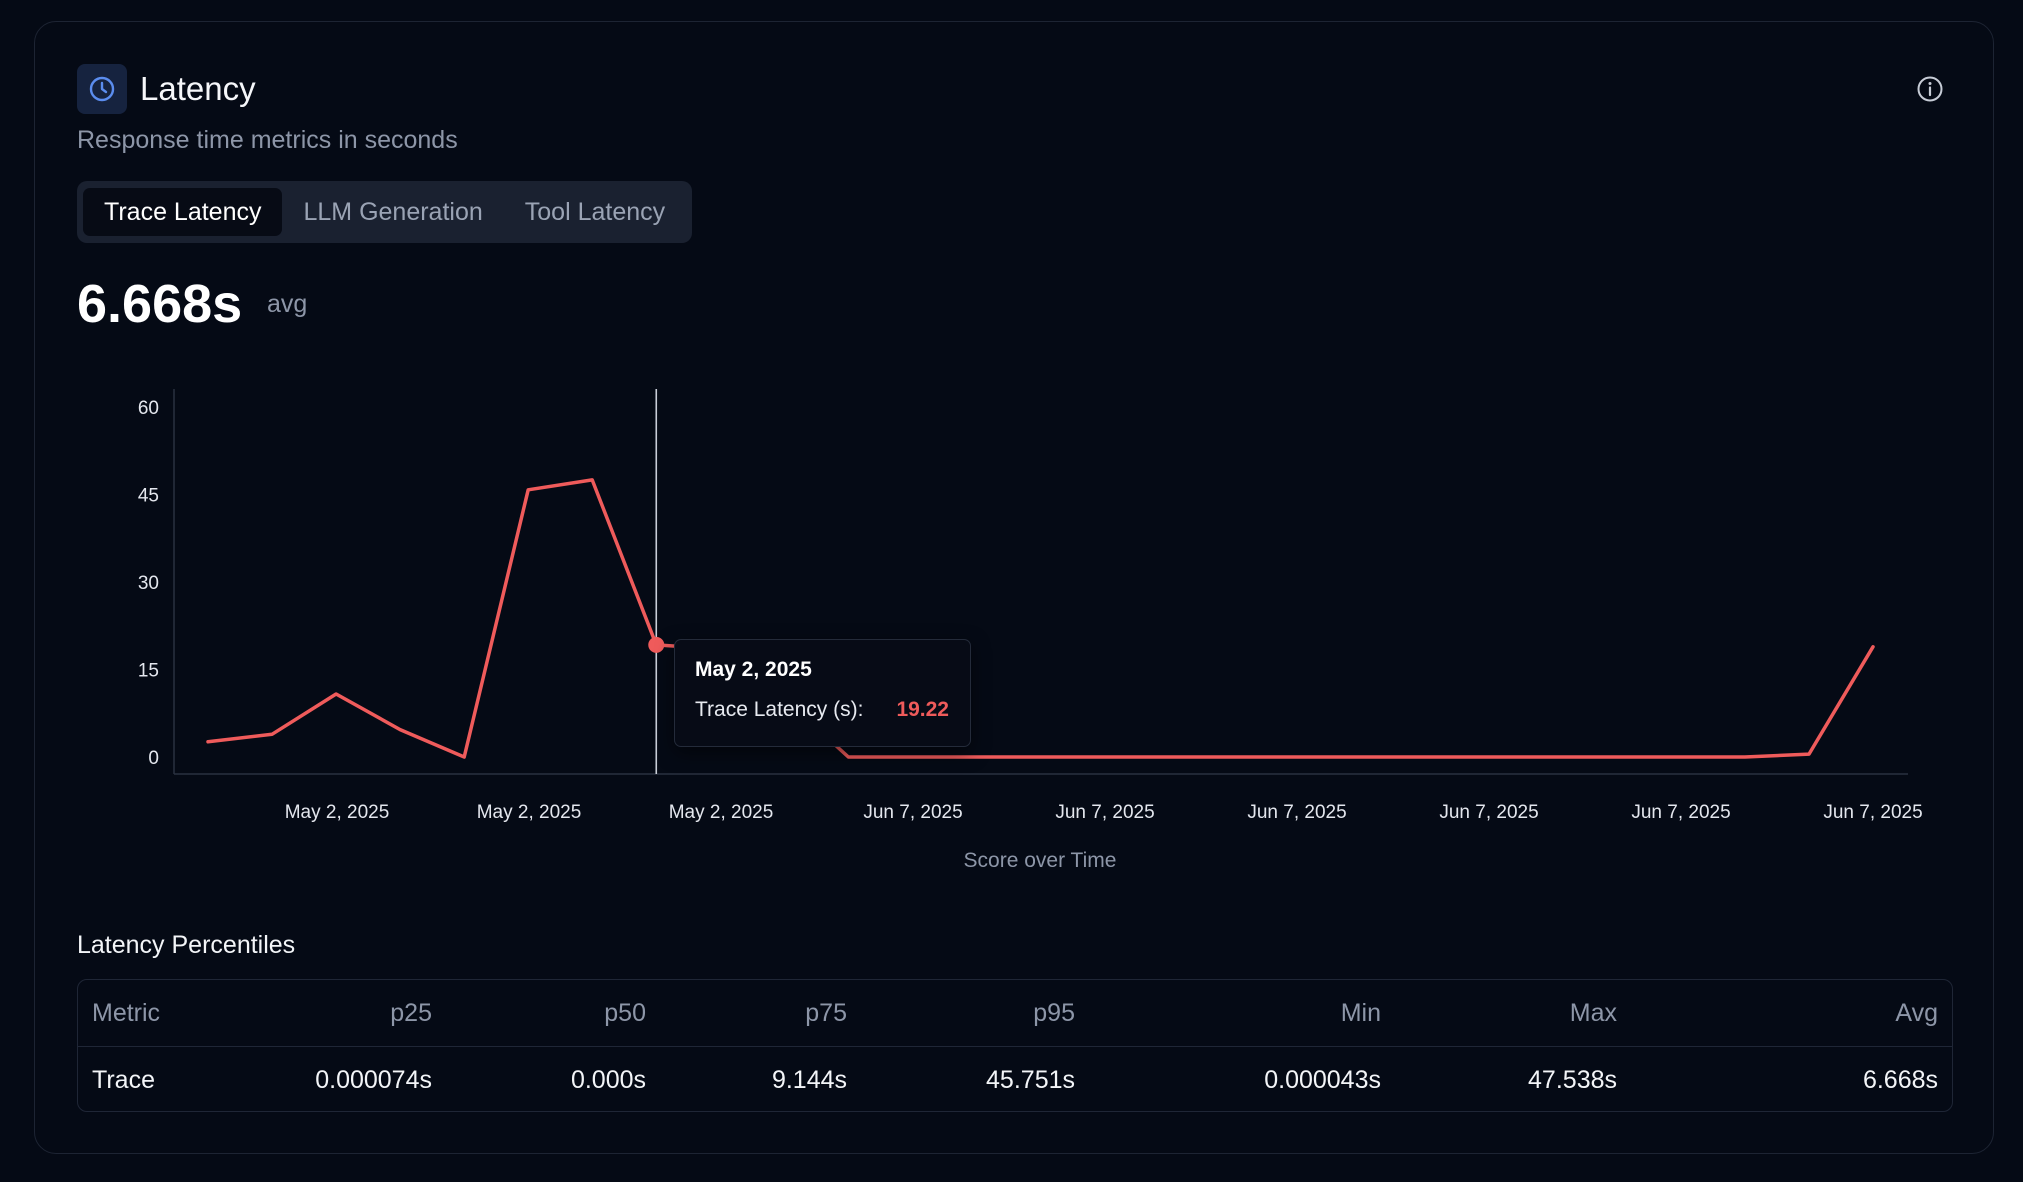 Image resolution: width=2023 pixels, height=1182 pixels. Describe the element at coordinates (779, 709) in the screenshot. I see `tooltip-series-label: Trace Latency (s):` at that location.